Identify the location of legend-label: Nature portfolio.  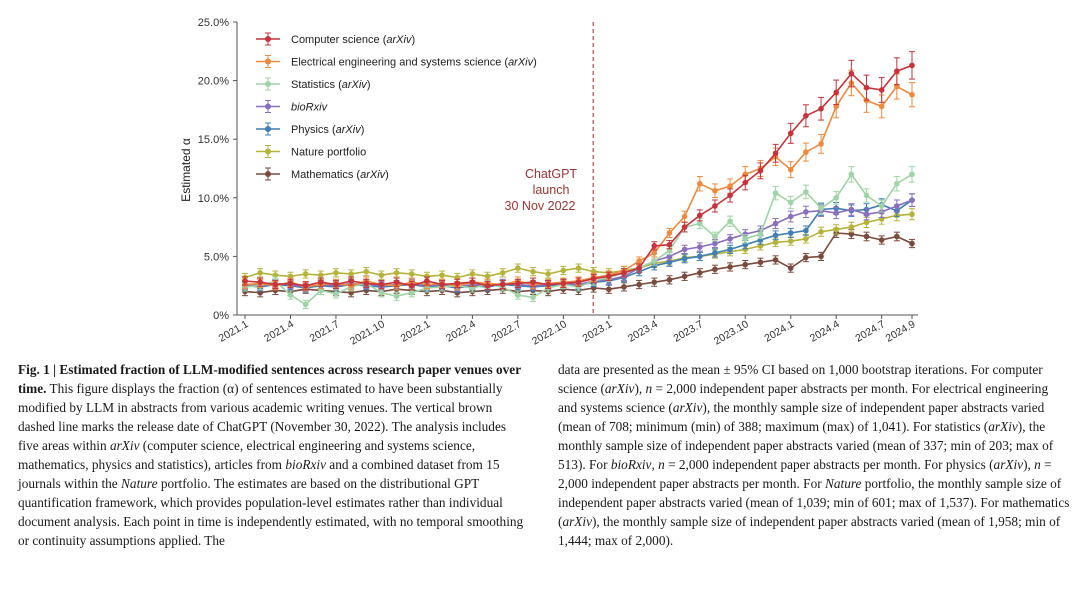
(328, 153).